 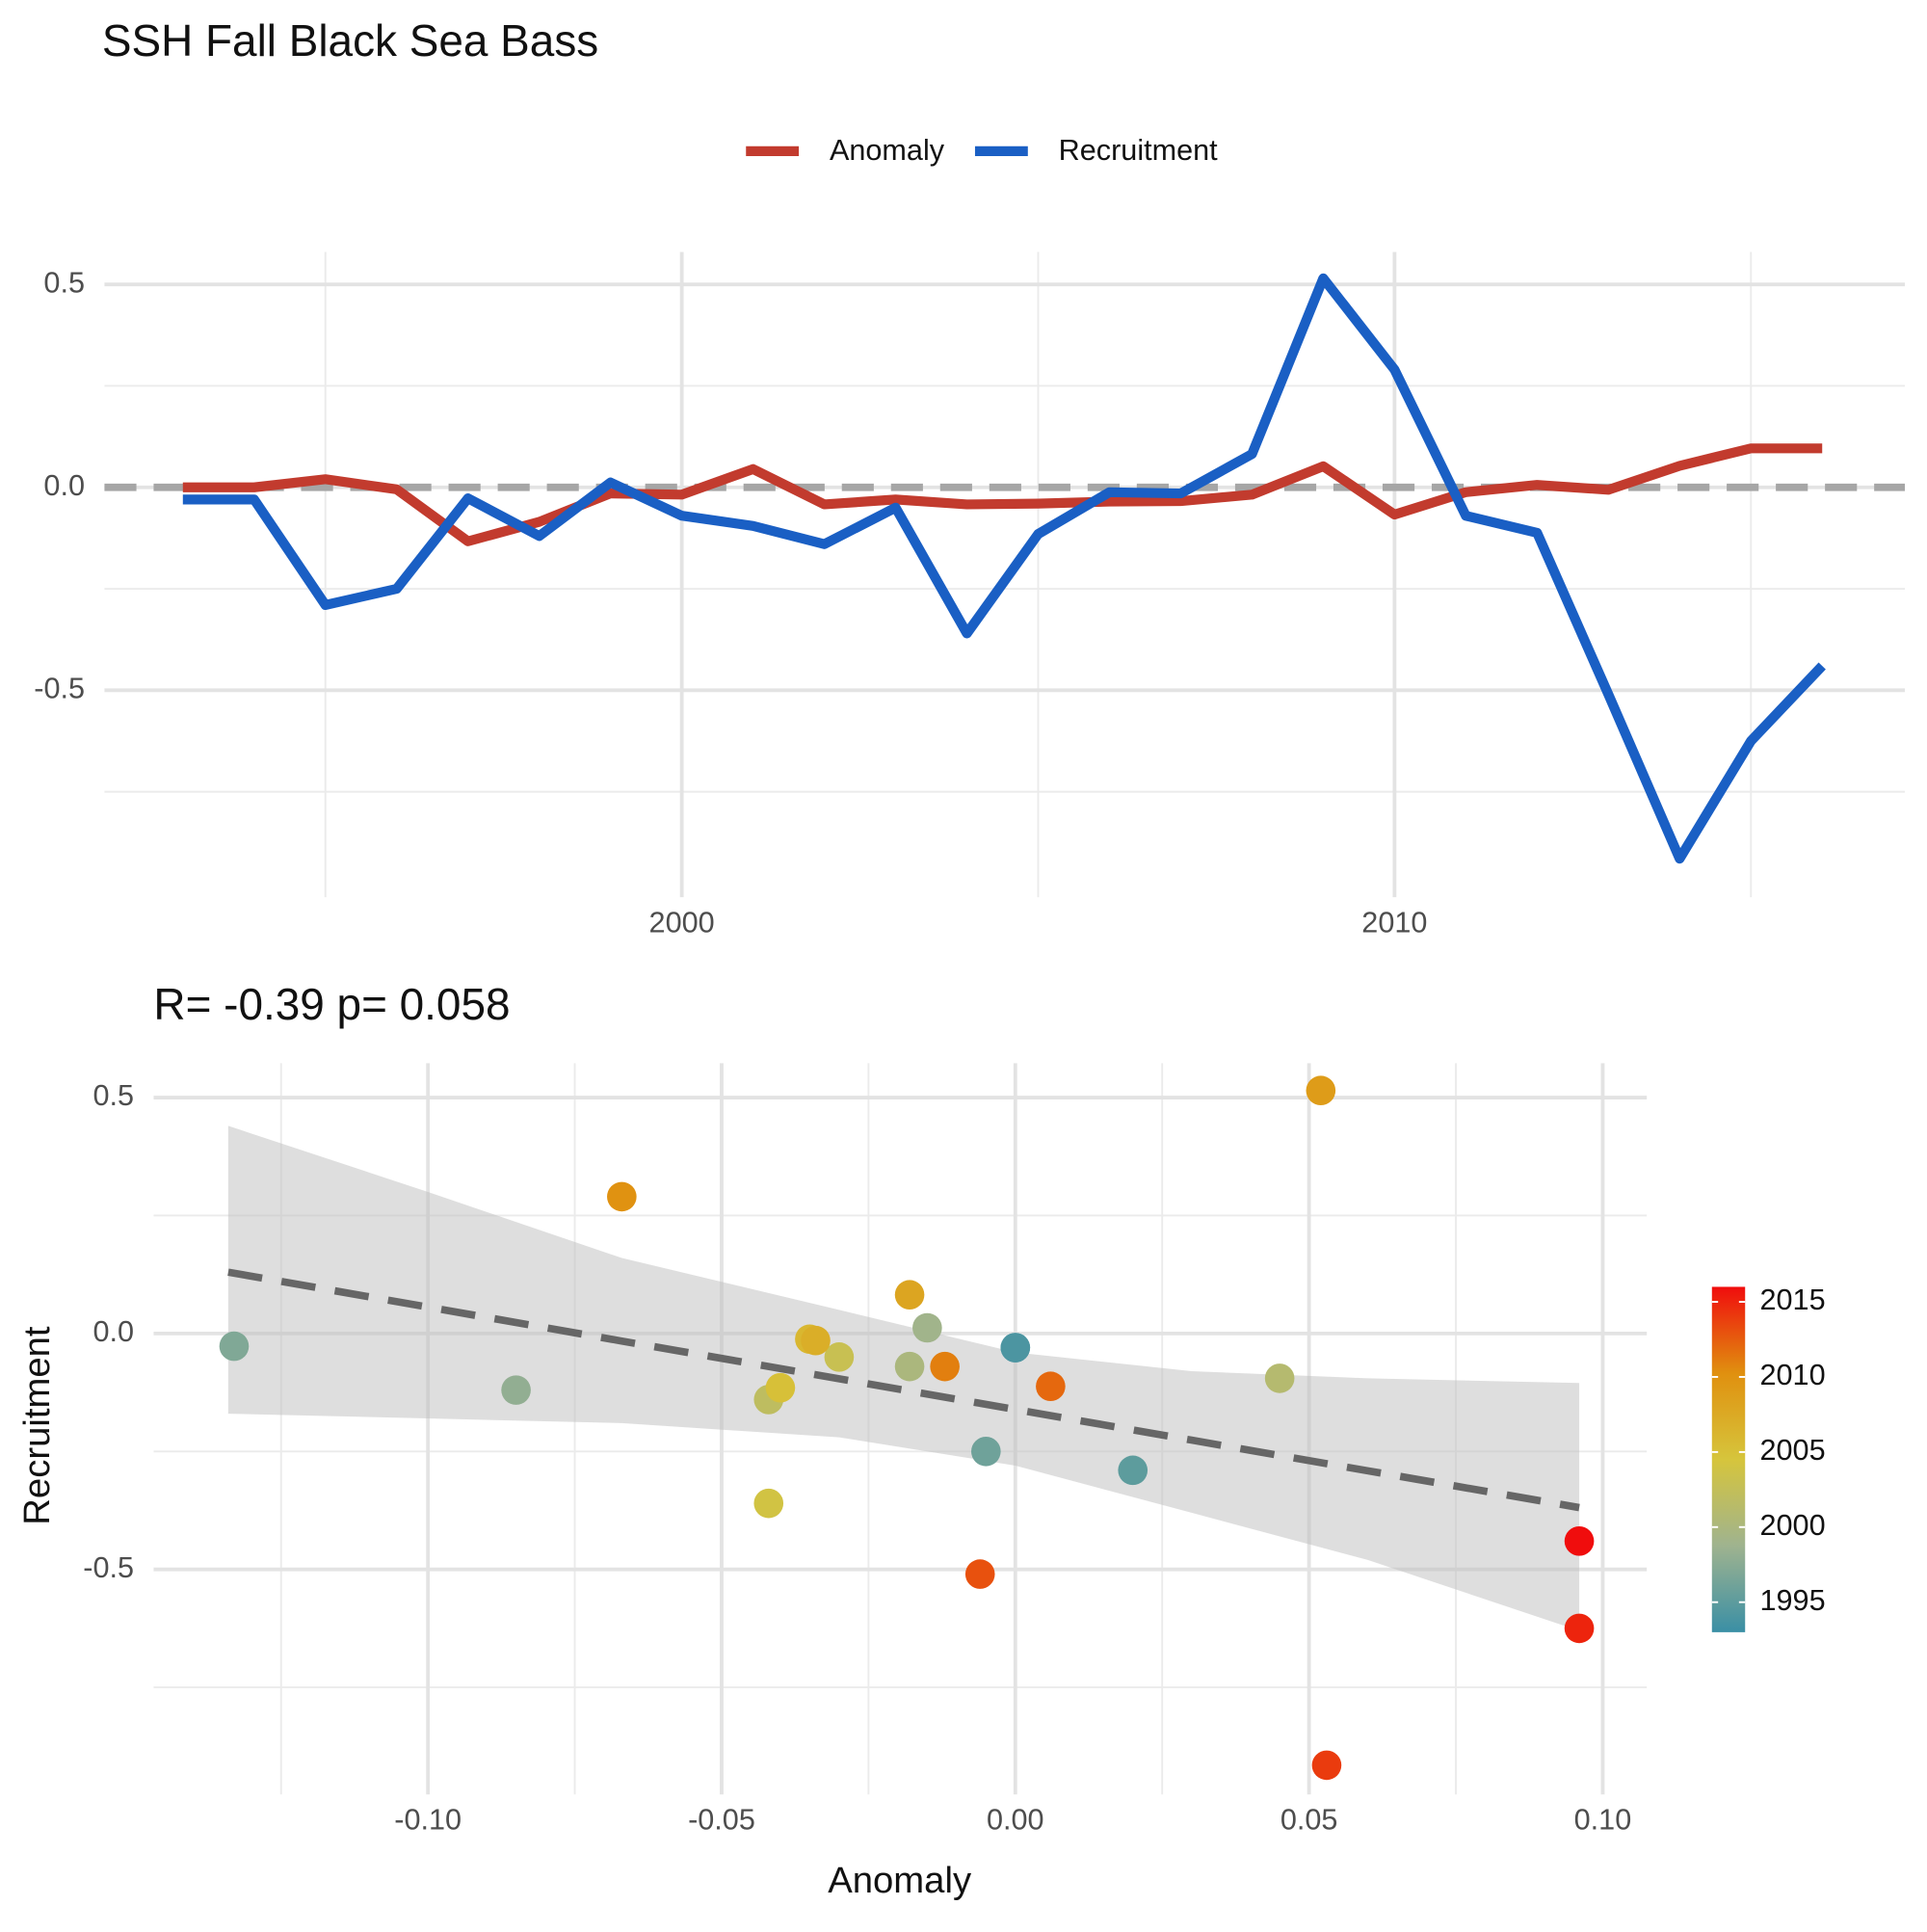 I want to click on colorbar-label: 2010, so click(x=1793, y=1375).